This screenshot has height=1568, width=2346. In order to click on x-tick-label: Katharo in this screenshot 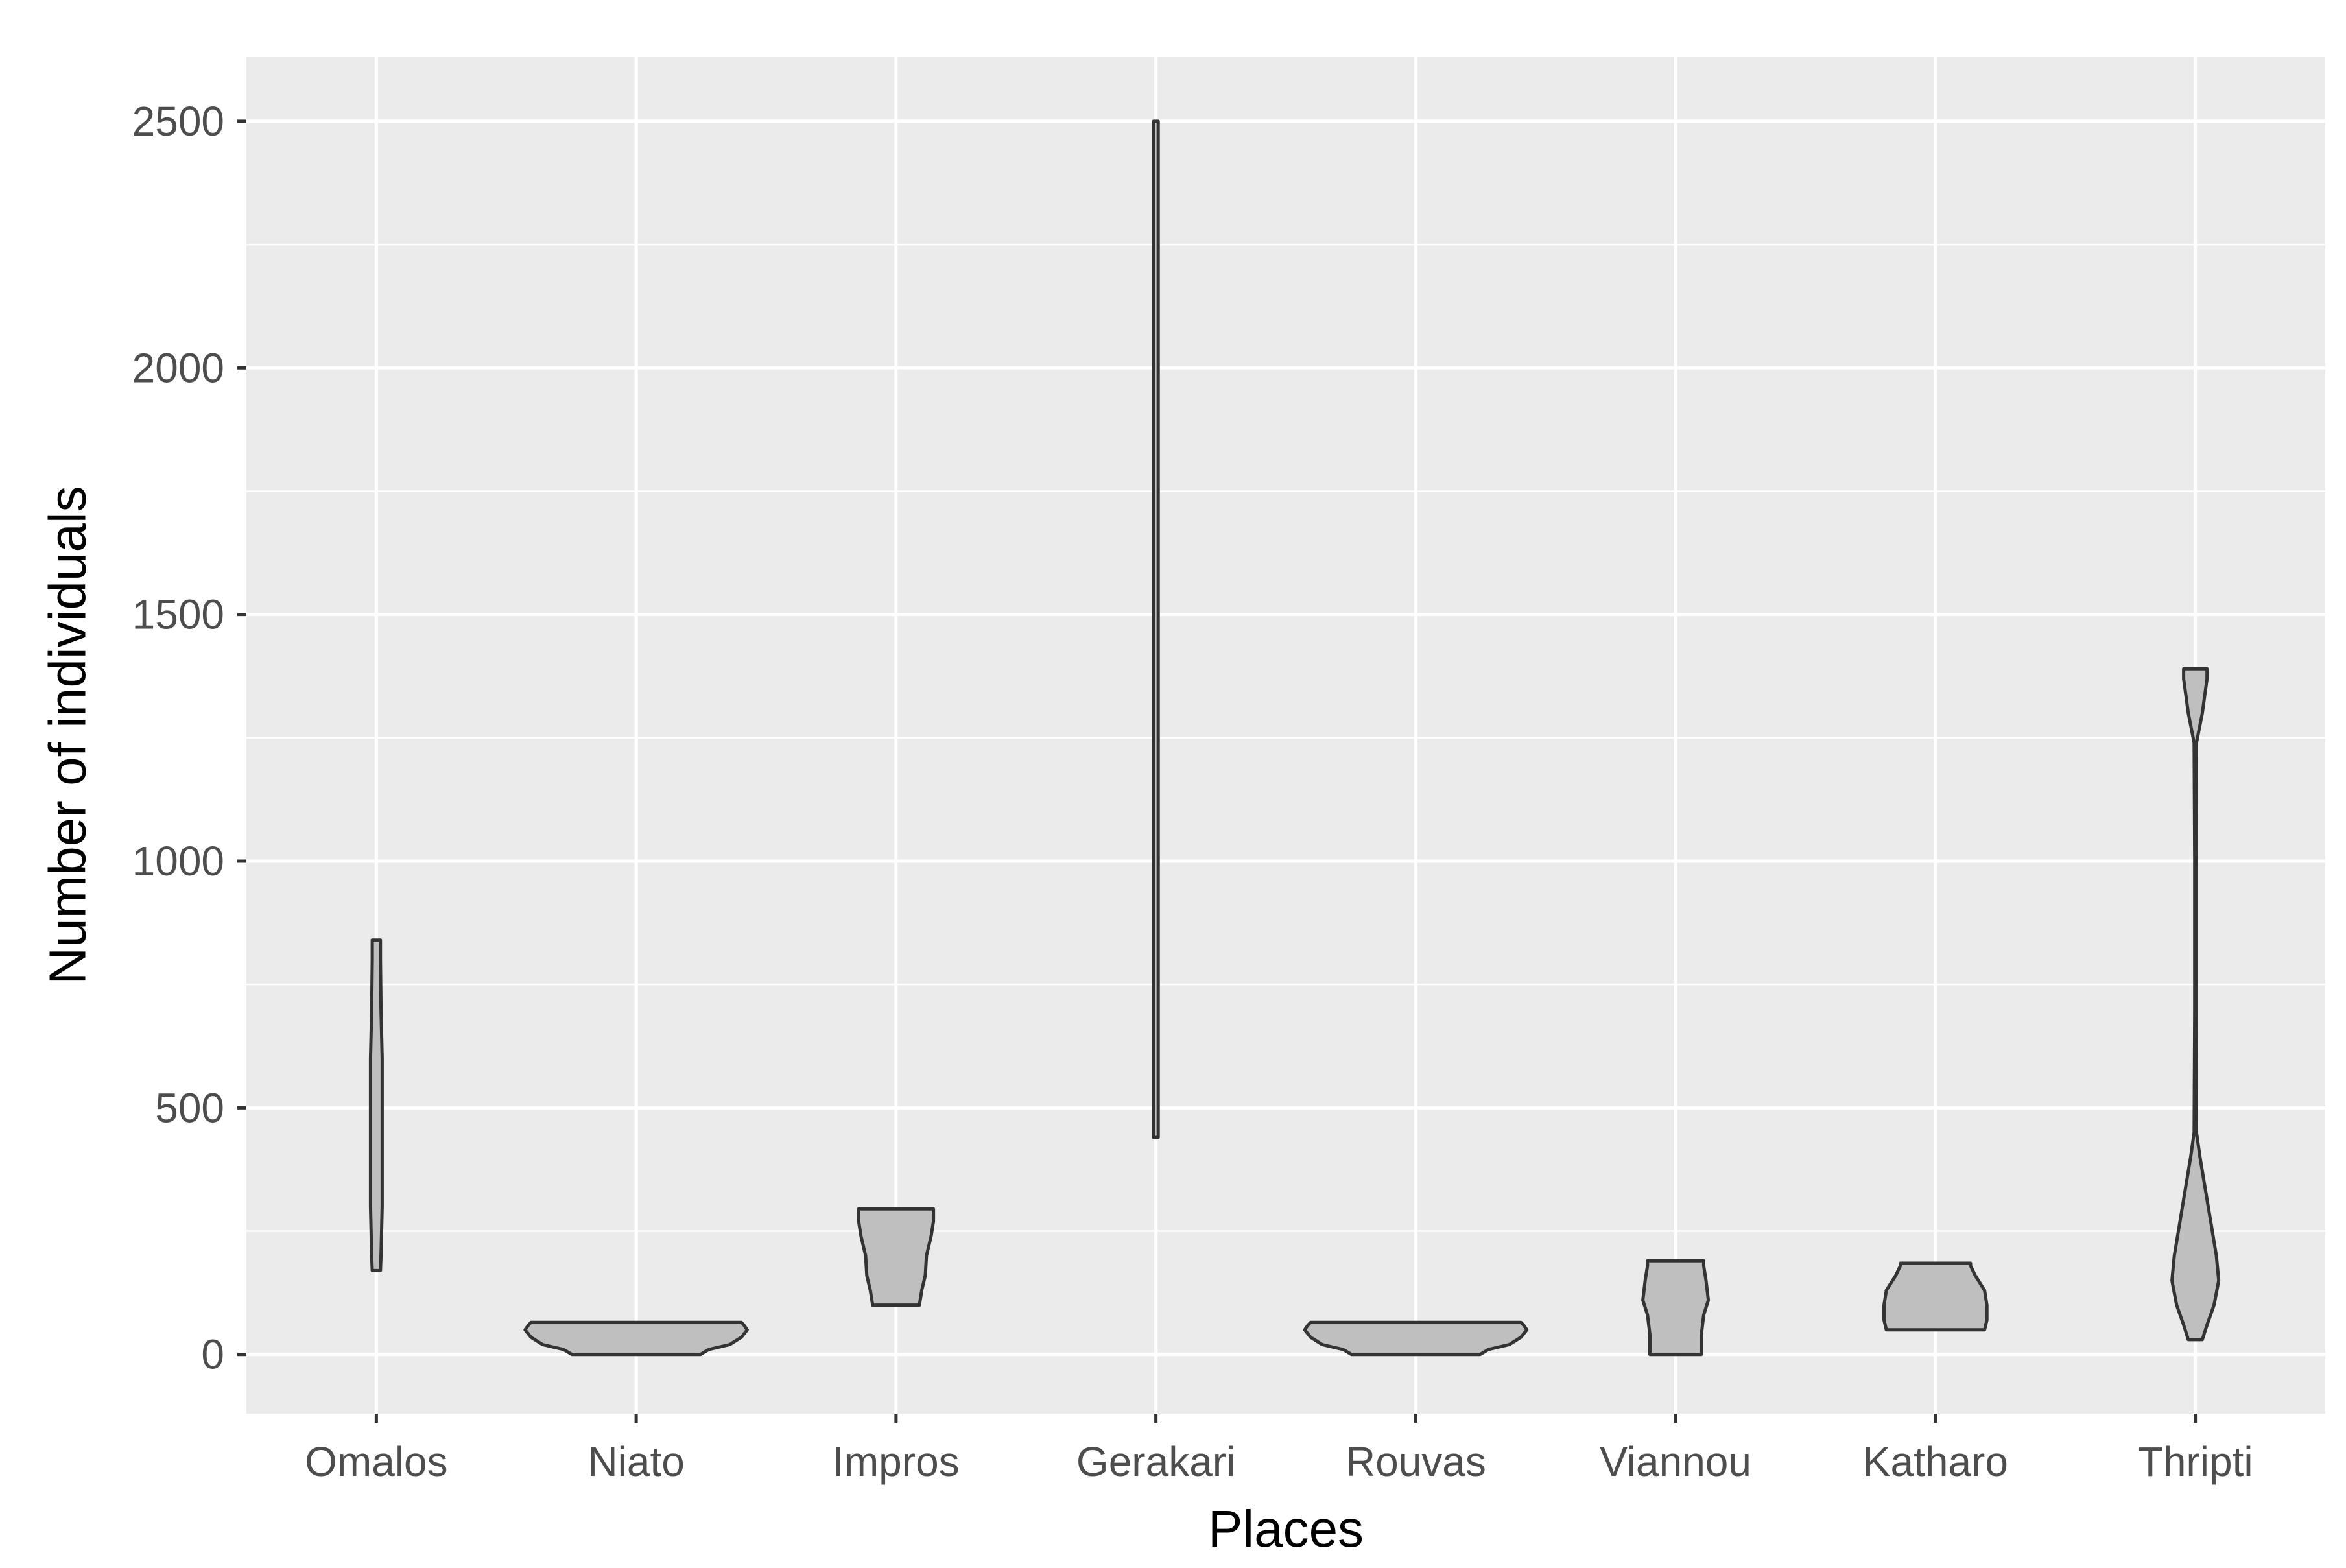, I will do `click(1936, 1461)`.